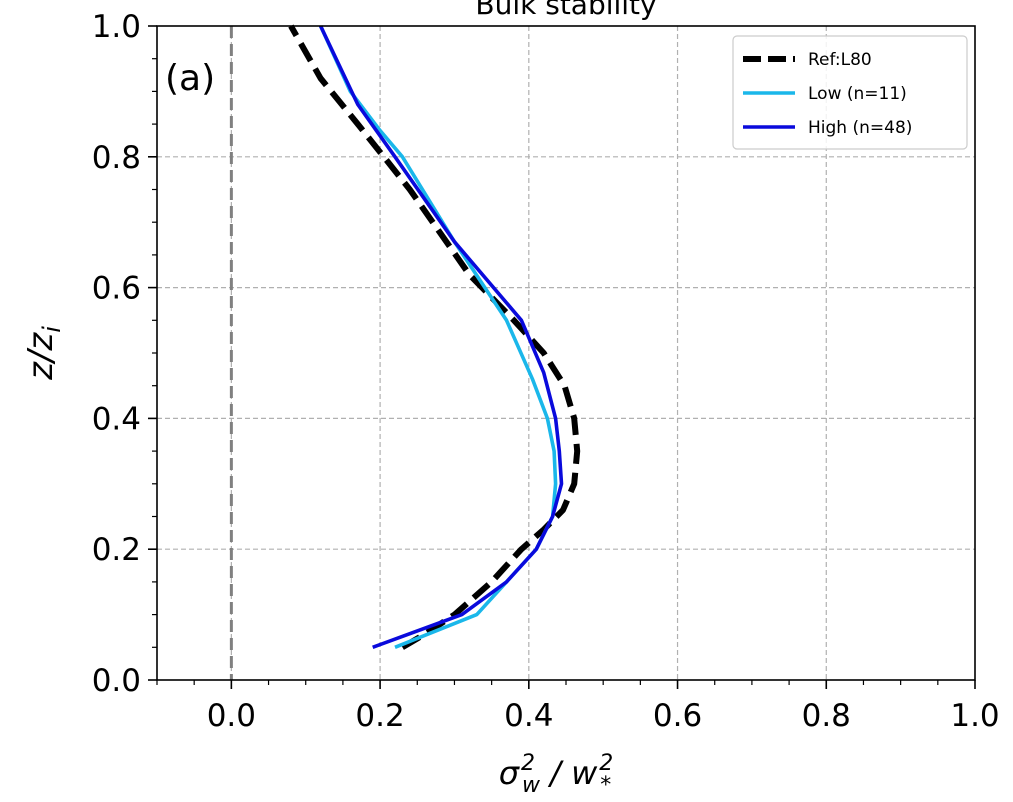 The image size is (1013, 802). I want to click on legend-box, so click(850, 92).